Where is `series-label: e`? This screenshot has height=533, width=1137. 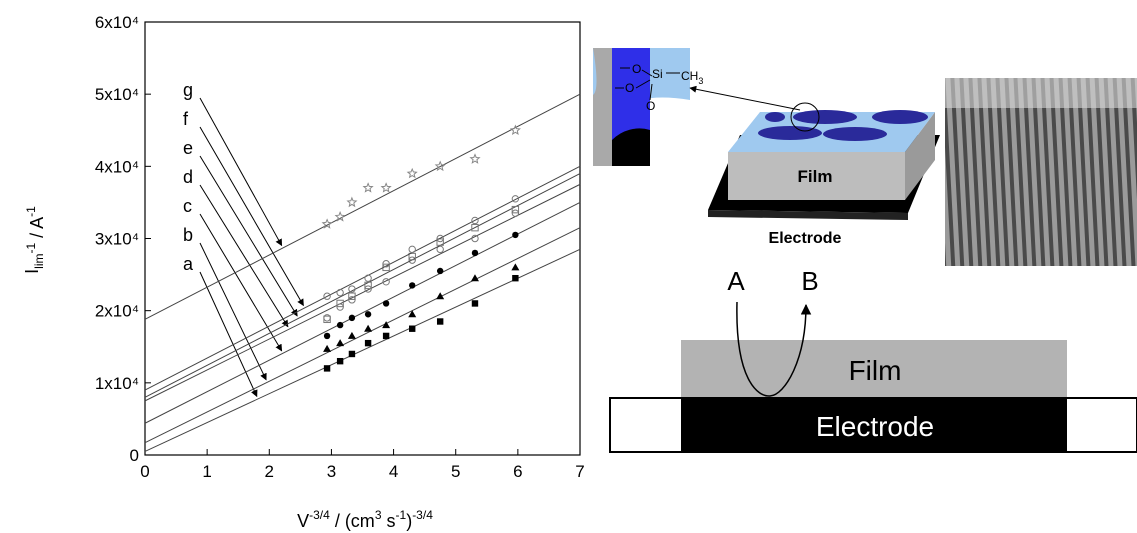
series-label: e is located at coordinates (188, 148).